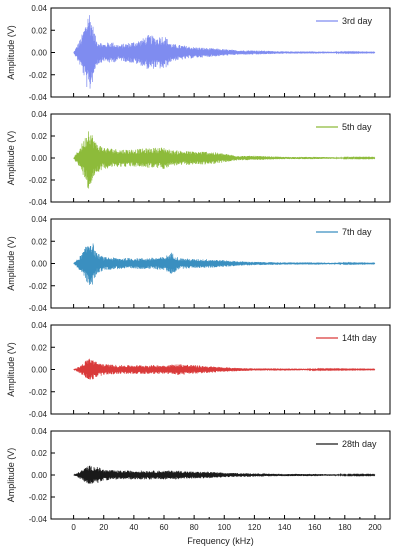 Image resolution: width=406 pixels, height=550 pixels. I want to click on x-tick-label: 140, so click(285, 527).